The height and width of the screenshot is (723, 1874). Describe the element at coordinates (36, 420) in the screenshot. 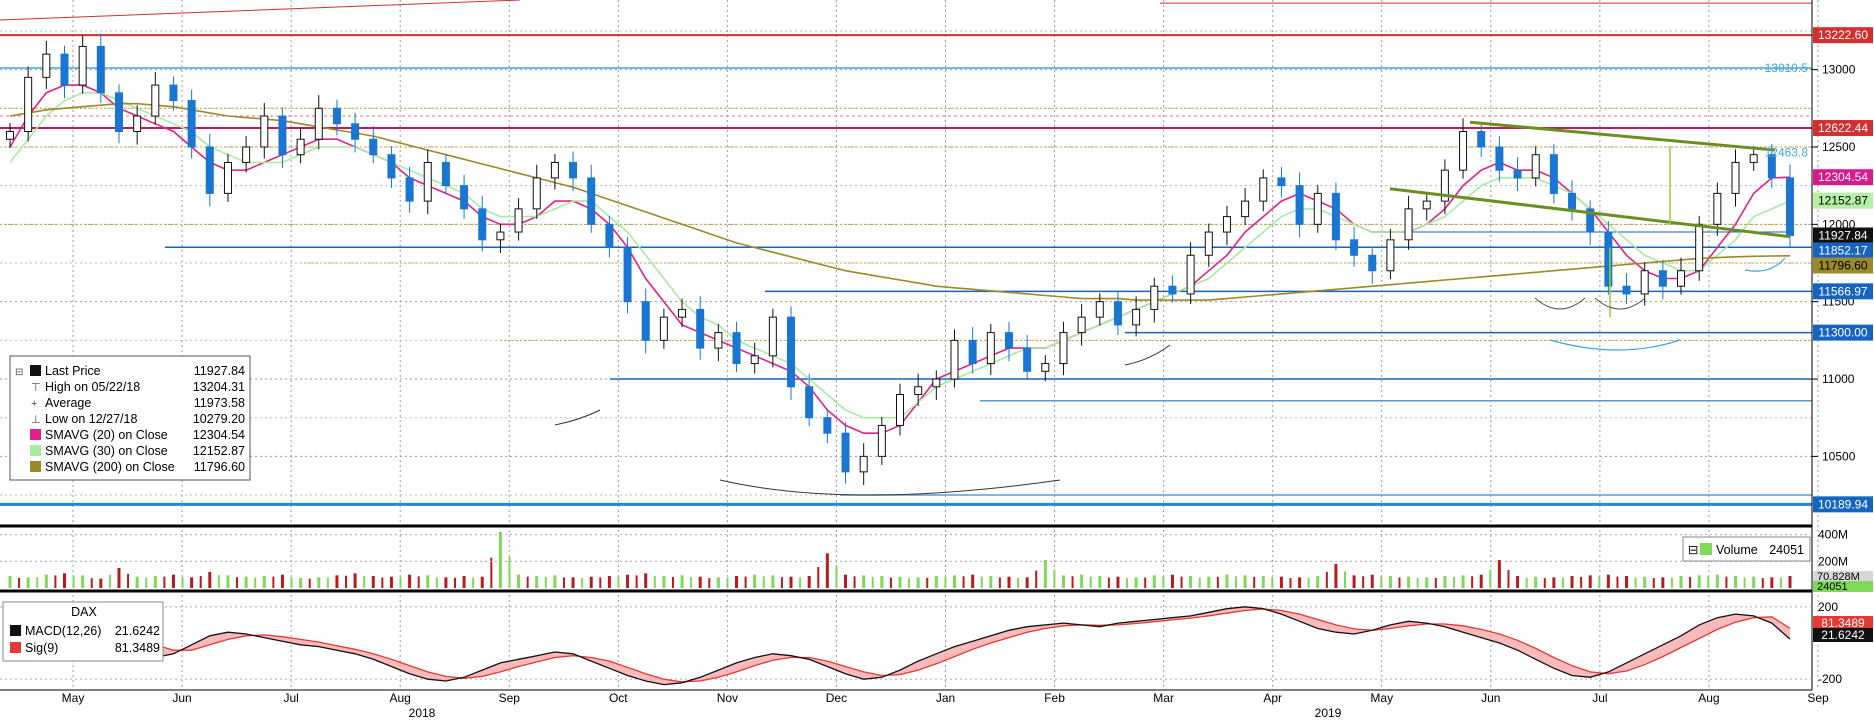

I see `legend-marker: ⊥` at that location.